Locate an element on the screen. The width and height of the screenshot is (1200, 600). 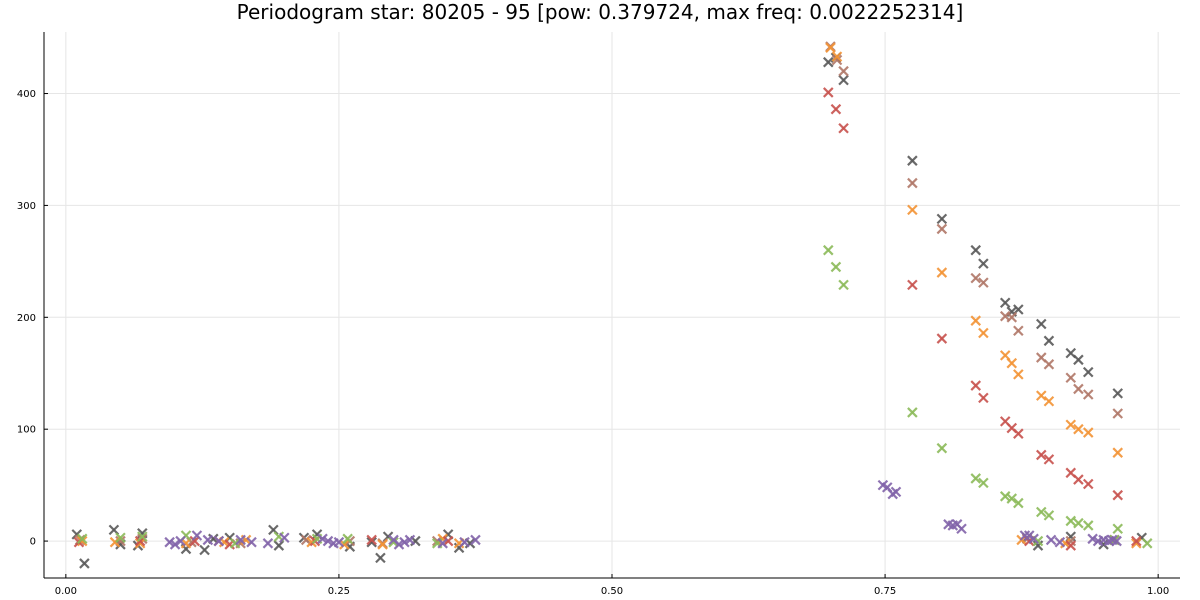
y-tick-label: 0 is located at coordinates (33, 542).